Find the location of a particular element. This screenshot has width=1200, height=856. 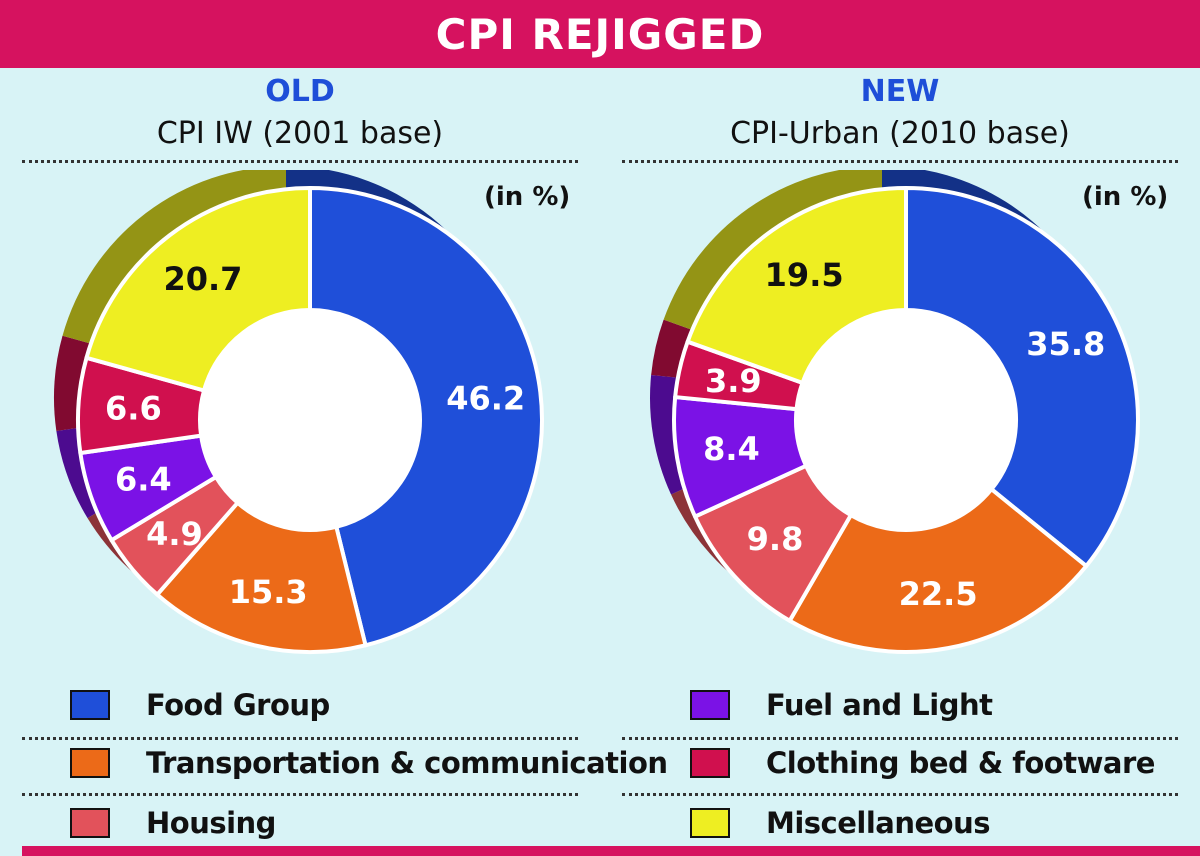

legend-item-food: Food Group is located at coordinates (200, 705).